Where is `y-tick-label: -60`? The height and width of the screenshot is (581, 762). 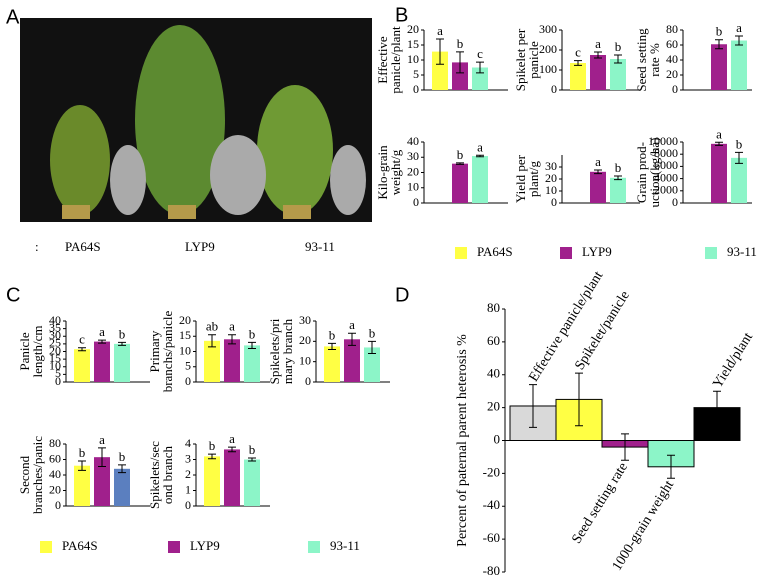 y-tick-label: -60 is located at coordinates (491, 537).